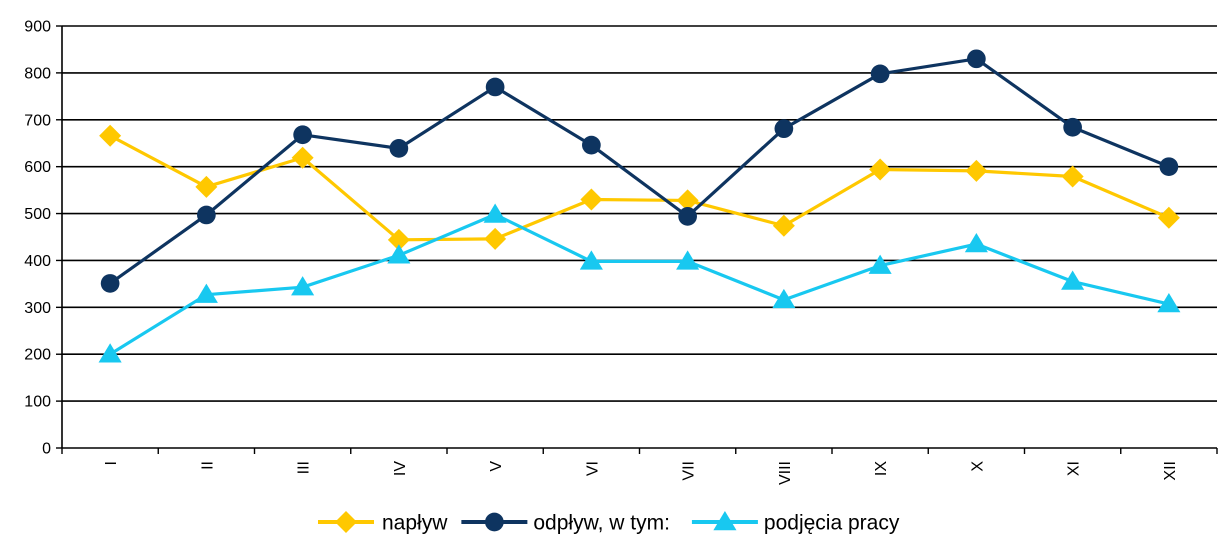 The height and width of the screenshot is (540, 1221). Describe the element at coordinates (37, 167) in the screenshot. I see `y-tick-label: 600` at that location.